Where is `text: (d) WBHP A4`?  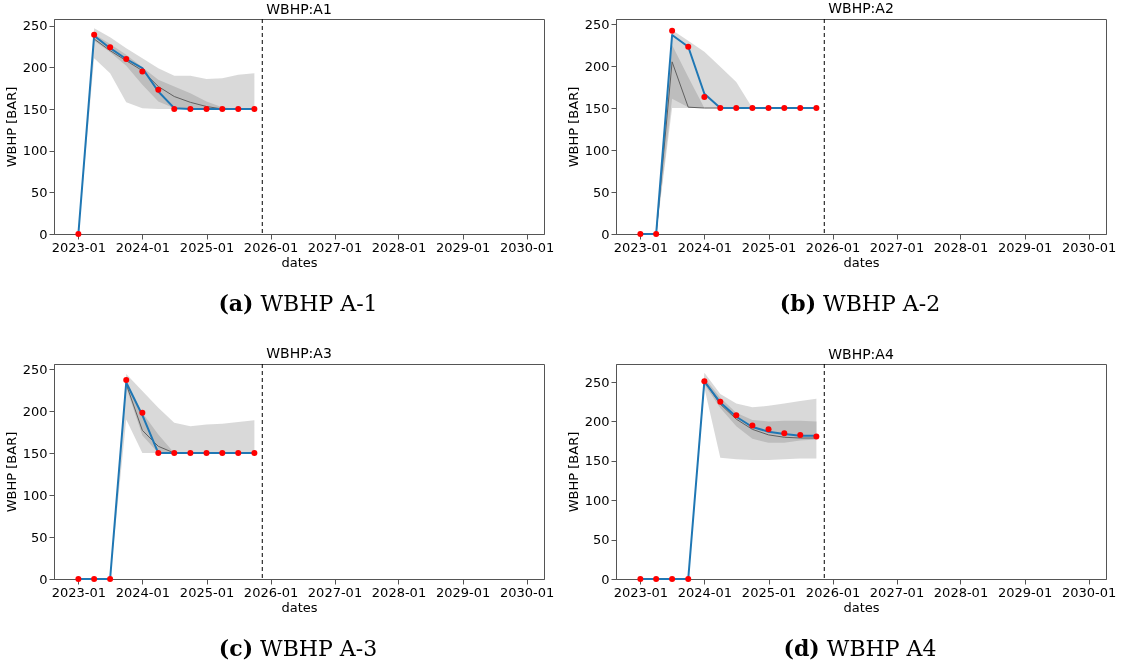 text: (d) WBHP A4 is located at coordinates (860, 648).